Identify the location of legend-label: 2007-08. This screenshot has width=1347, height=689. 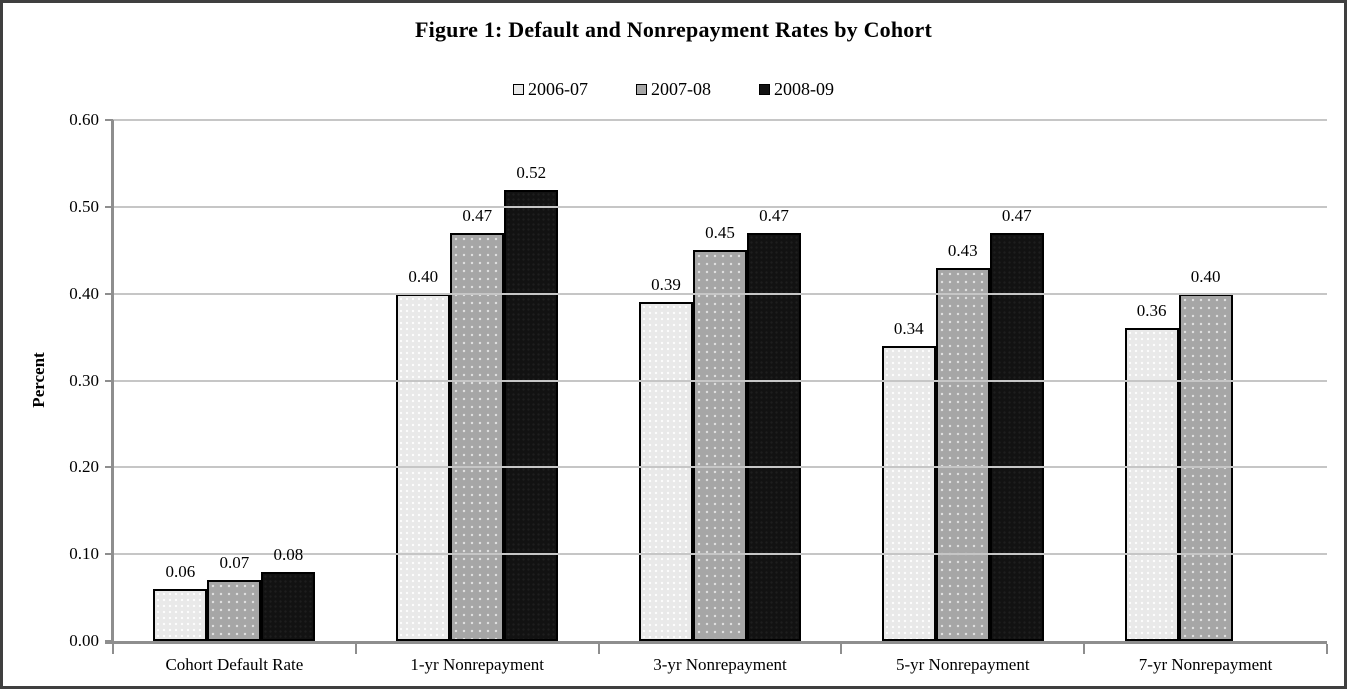
(681, 89).